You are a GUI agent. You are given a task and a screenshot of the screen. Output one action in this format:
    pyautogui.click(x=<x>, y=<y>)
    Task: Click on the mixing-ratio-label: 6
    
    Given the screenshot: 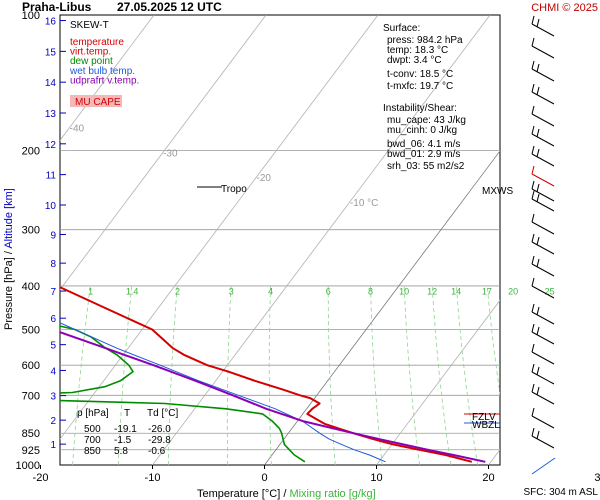 What is the action you would take?
    pyautogui.click(x=328, y=291)
    